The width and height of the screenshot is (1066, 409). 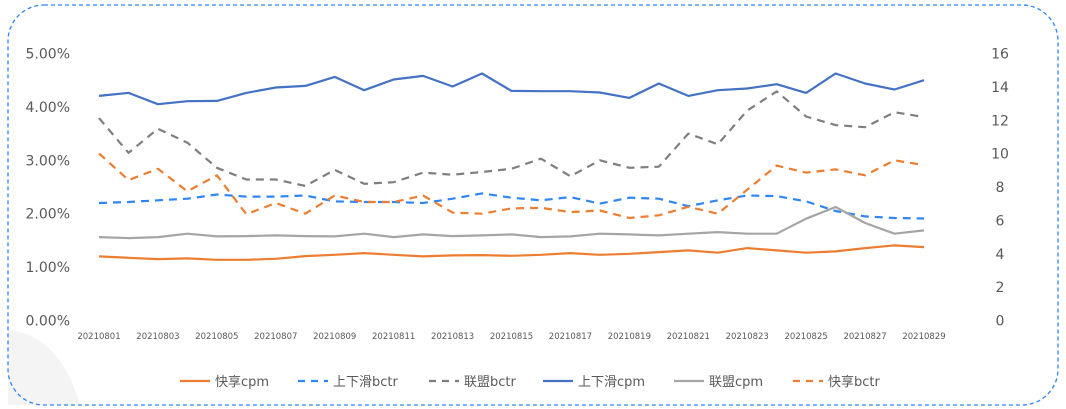 What do you see at coordinates (242, 382) in the screenshot?
I see `legend-label: 快享cpm` at bounding box center [242, 382].